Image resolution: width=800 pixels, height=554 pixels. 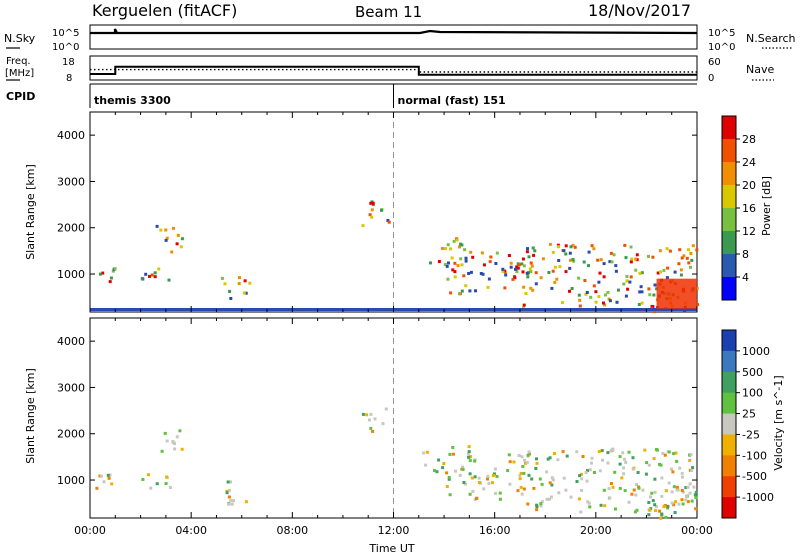 I want to click on date-title: 18/Nov/2017, so click(x=639, y=10).